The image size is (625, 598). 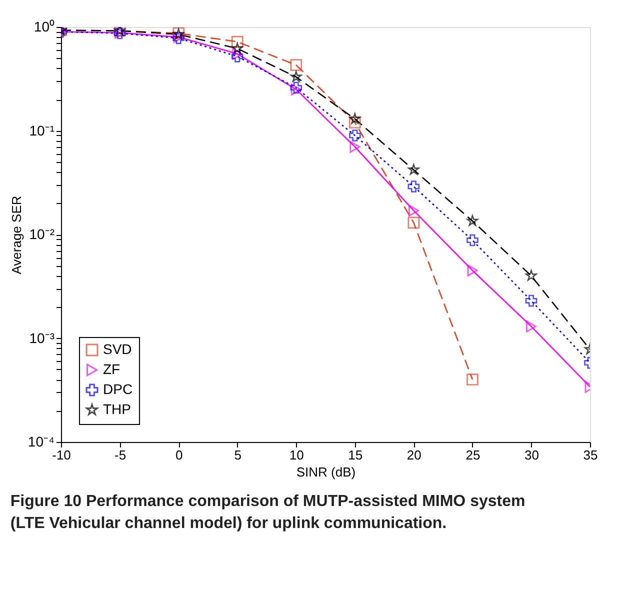 I want to click on legend-label: SVD, so click(x=117, y=349).